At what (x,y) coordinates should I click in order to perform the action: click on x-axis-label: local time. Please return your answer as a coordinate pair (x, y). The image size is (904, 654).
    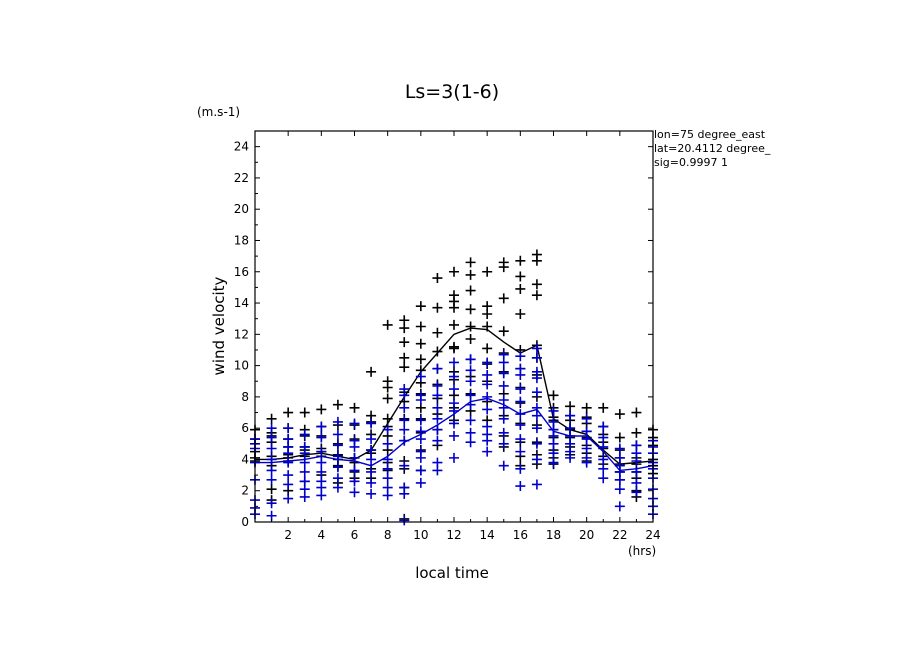
    Looking at the image, I should click on (452, 573).